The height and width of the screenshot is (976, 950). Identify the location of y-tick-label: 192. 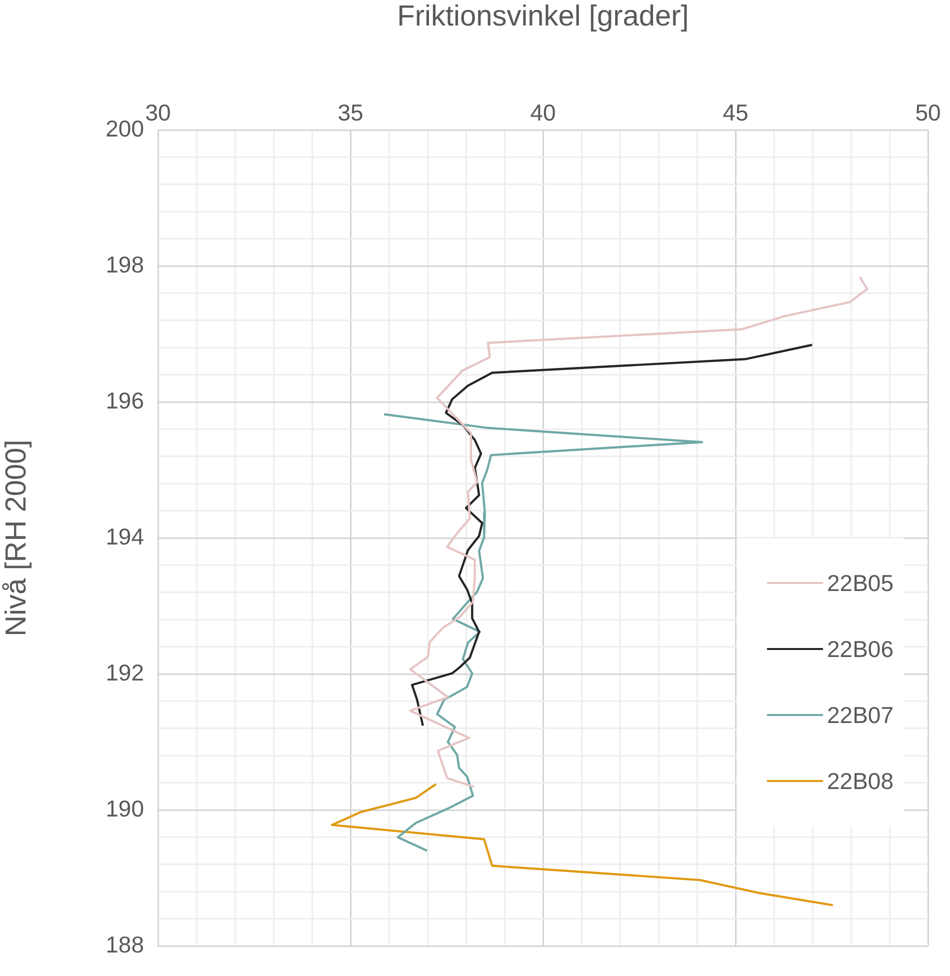
(125, 672).